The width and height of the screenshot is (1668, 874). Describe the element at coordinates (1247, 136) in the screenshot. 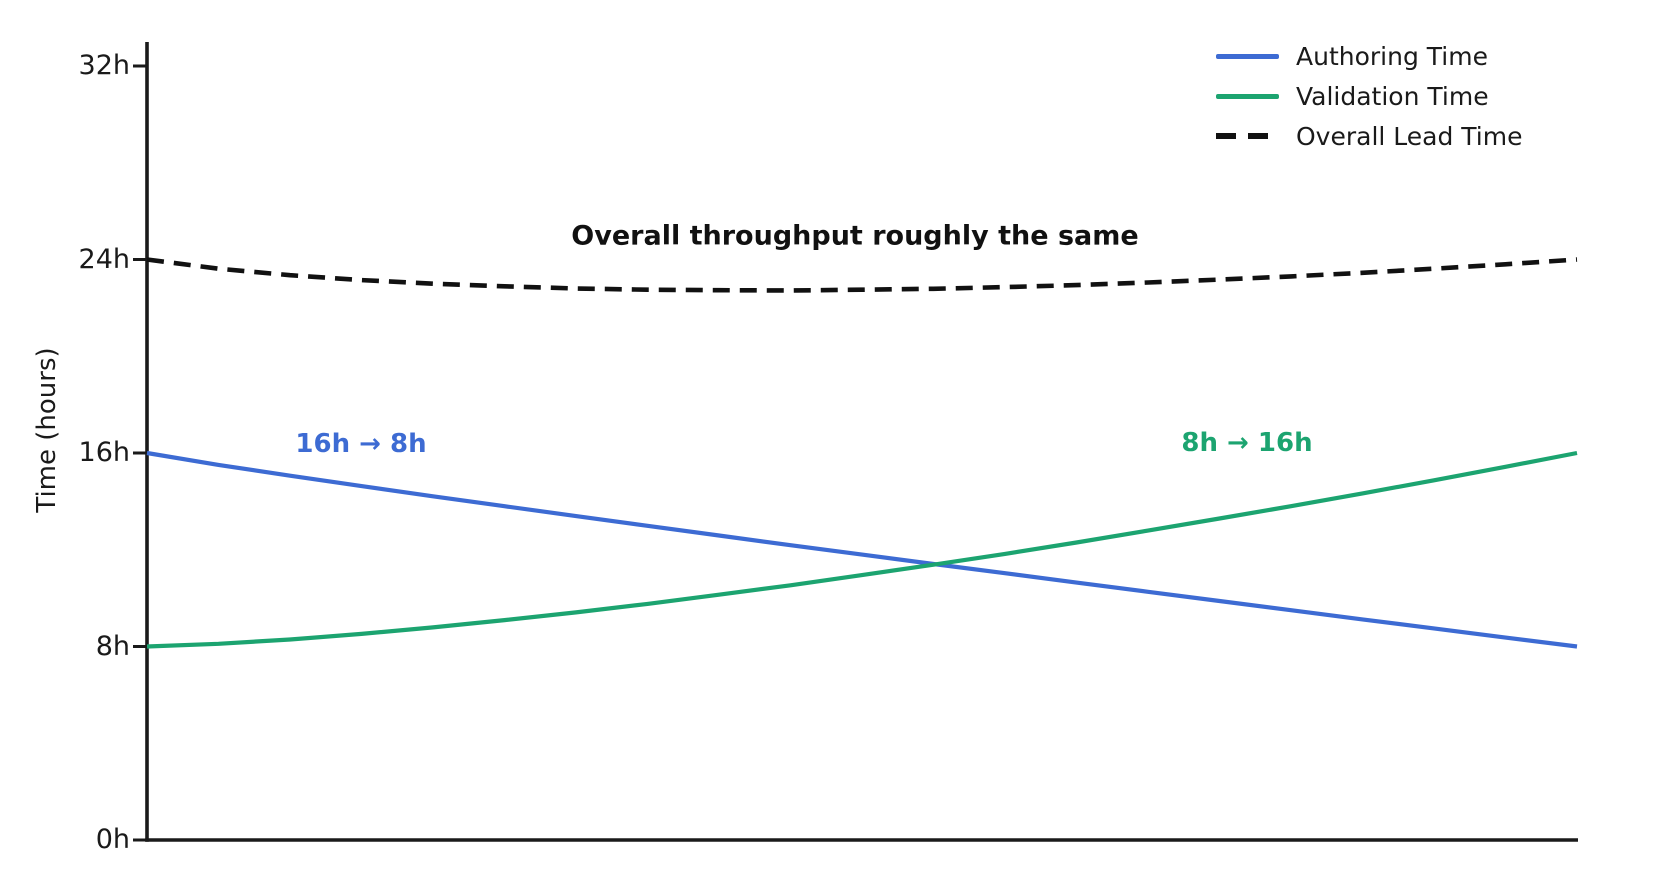

I see `overall-lead-time-dashed-swatch-icon` at that location.